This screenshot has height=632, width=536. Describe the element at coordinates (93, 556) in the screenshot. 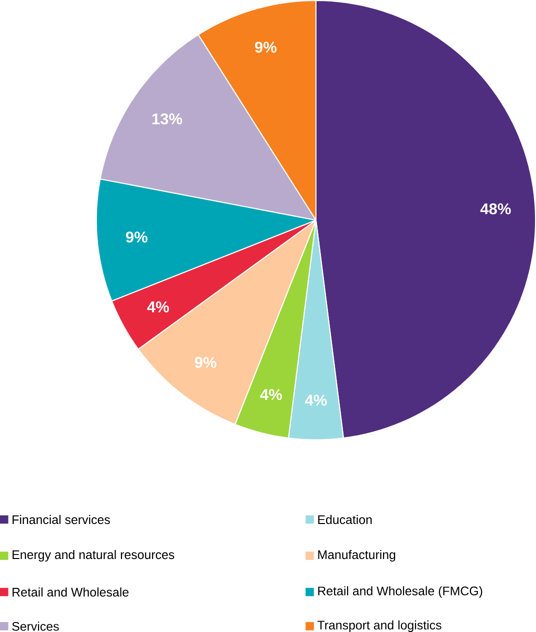

I see `legend-label: Energy and natural resources` at that location.